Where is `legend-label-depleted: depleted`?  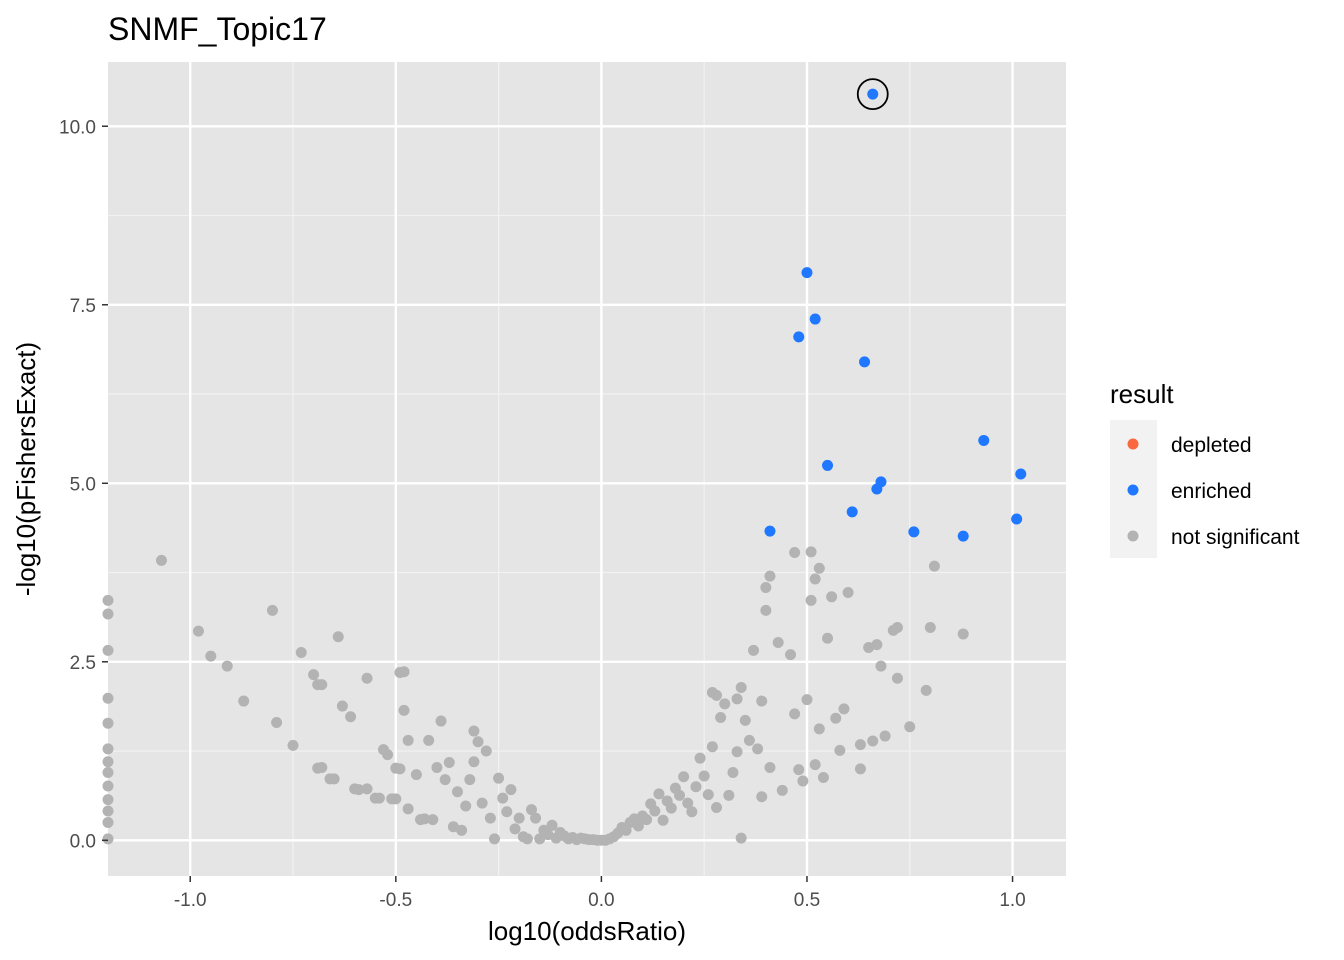 legend-label-depleted: depleted is located at coordinates (1211, 445).